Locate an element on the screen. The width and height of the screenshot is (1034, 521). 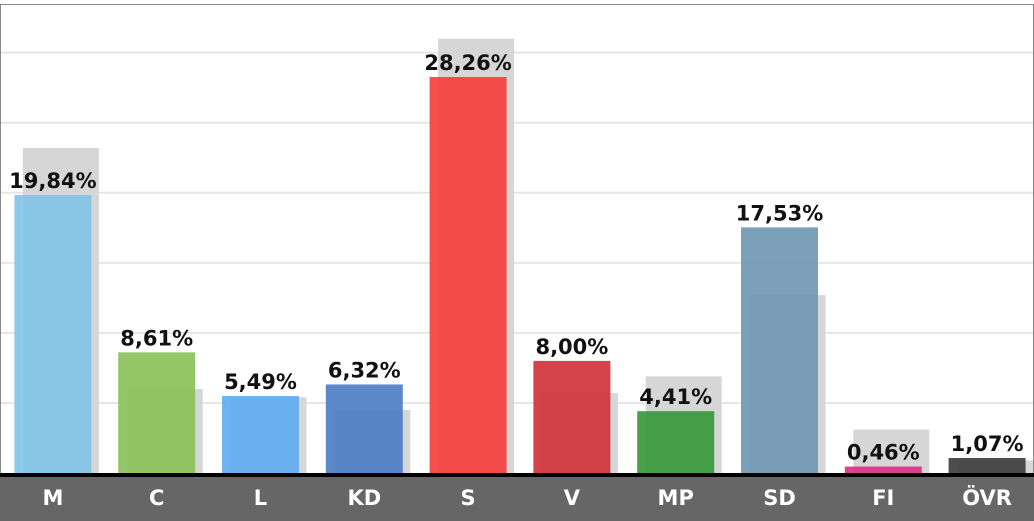
category-strip is located at coordinates (517, 499).